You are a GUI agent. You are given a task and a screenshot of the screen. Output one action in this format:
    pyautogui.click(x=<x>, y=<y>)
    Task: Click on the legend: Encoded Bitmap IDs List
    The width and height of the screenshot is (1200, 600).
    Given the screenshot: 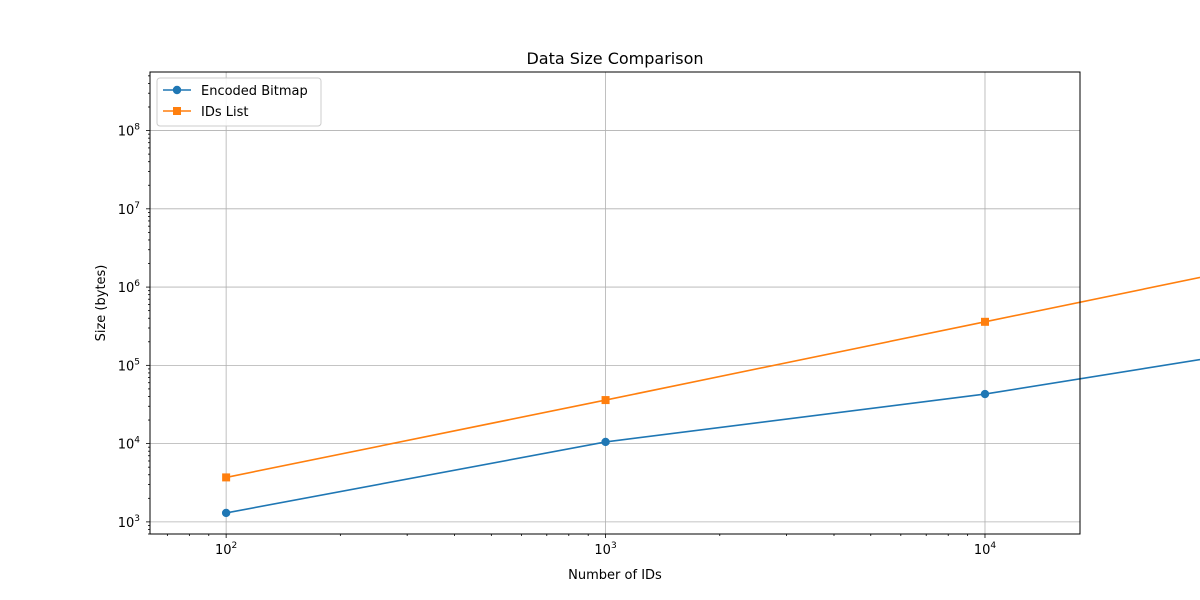 What is the action you would take?
    pyautogui.click(x=239, y=102)
    